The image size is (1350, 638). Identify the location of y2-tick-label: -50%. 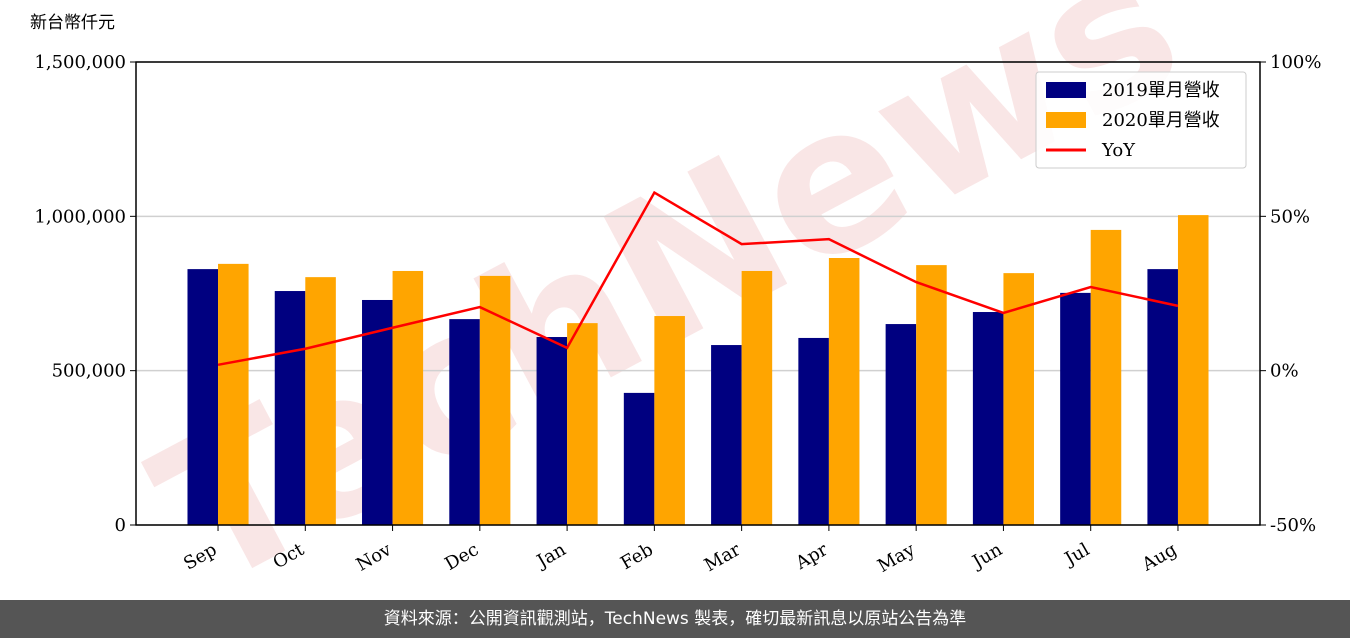
(1293, 525).